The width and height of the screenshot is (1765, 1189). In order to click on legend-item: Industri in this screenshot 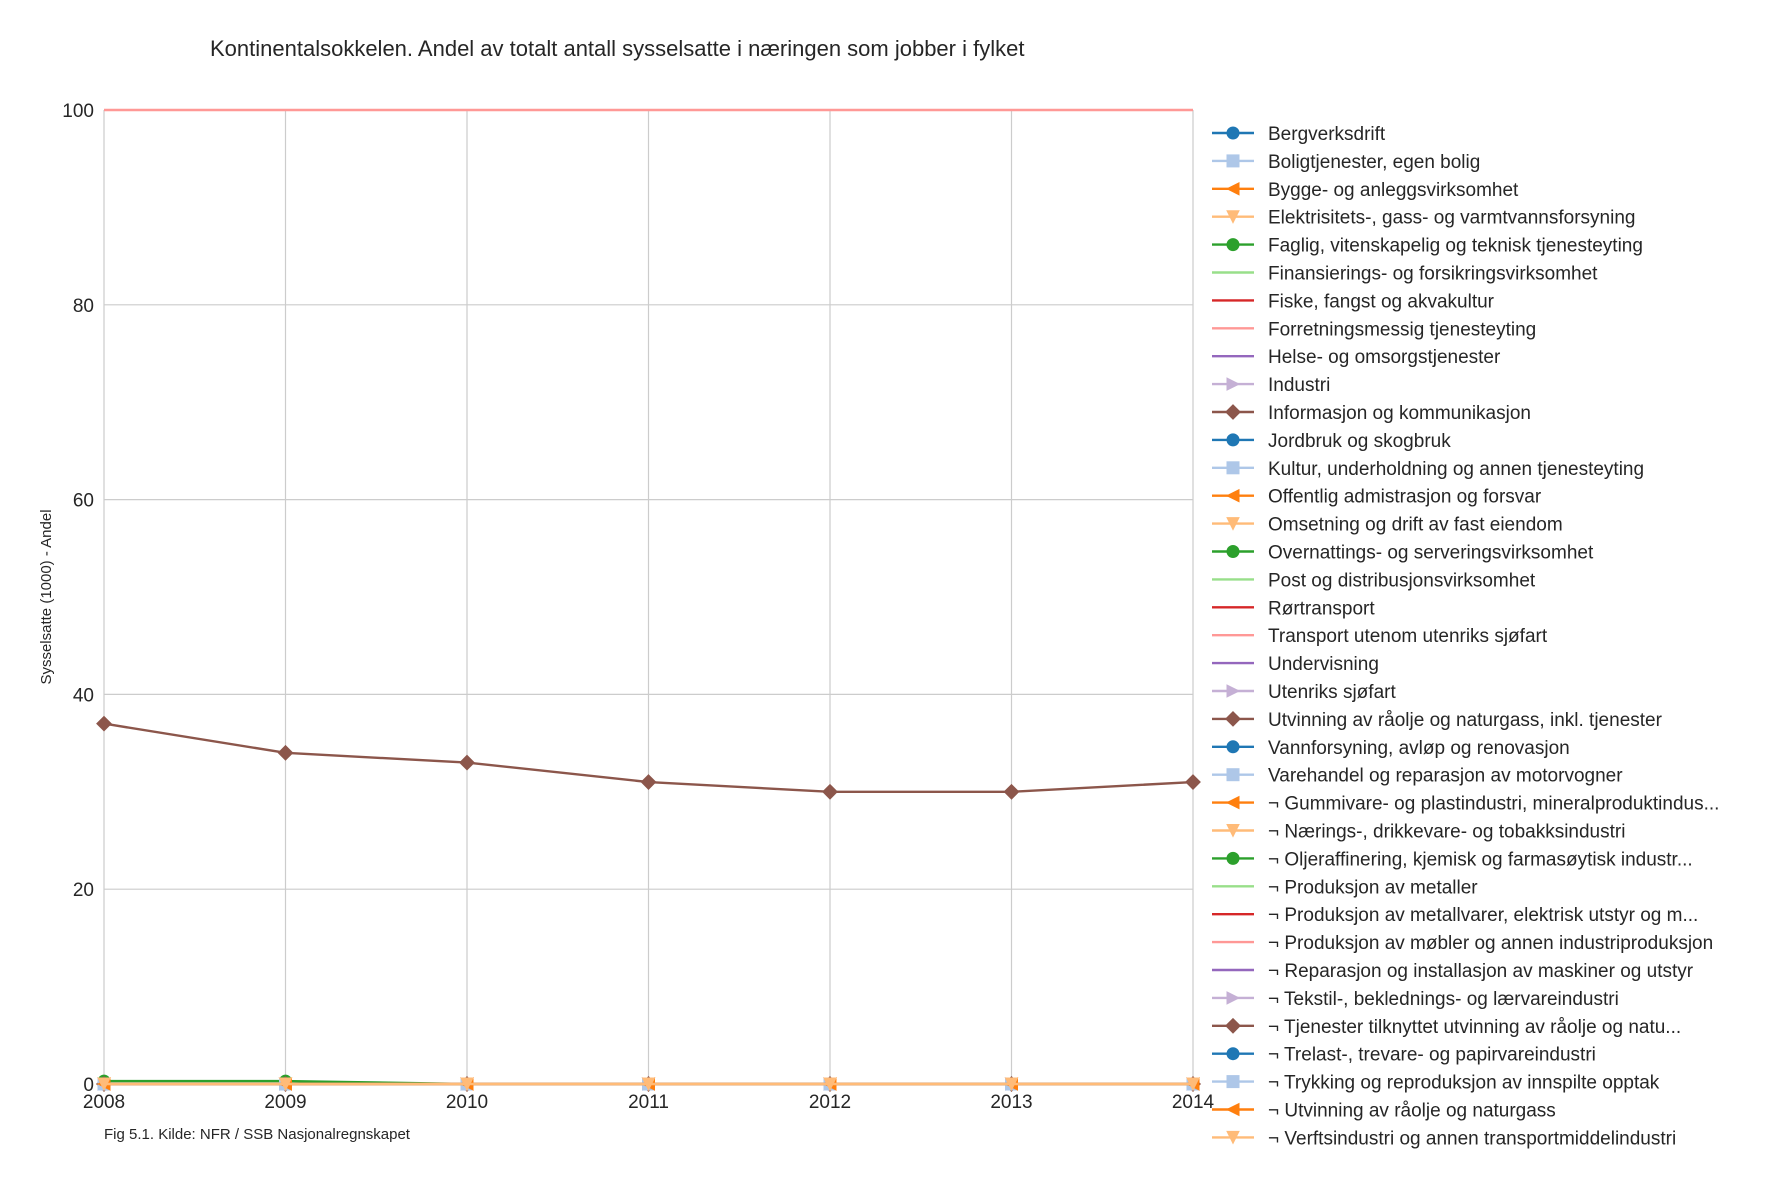, I will do `click(1271, 385)`.